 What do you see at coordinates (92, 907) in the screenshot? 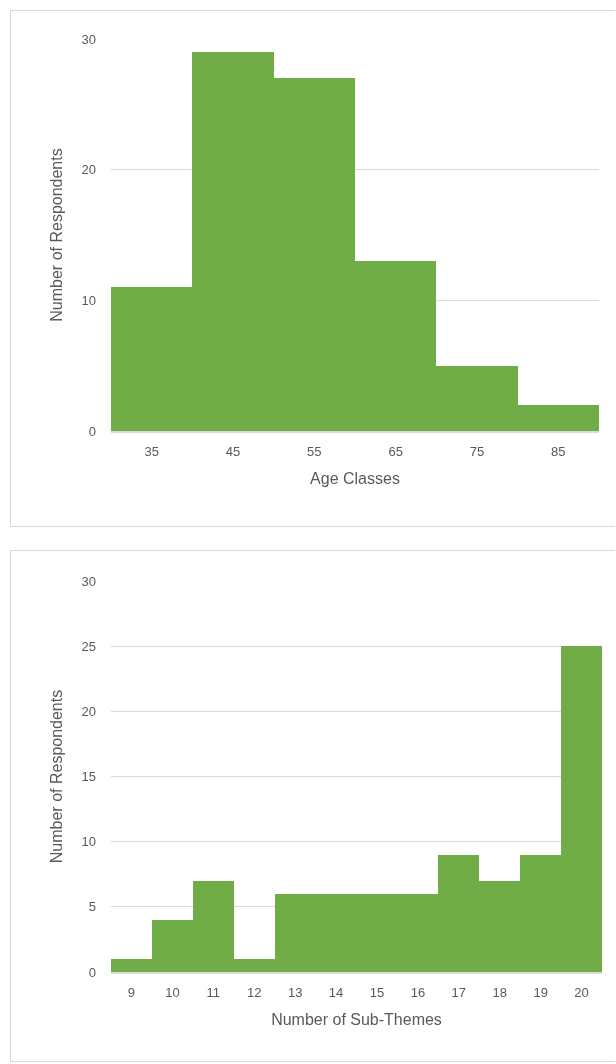
I see `y-tick-label: 5` at bounding box center [92, 907].